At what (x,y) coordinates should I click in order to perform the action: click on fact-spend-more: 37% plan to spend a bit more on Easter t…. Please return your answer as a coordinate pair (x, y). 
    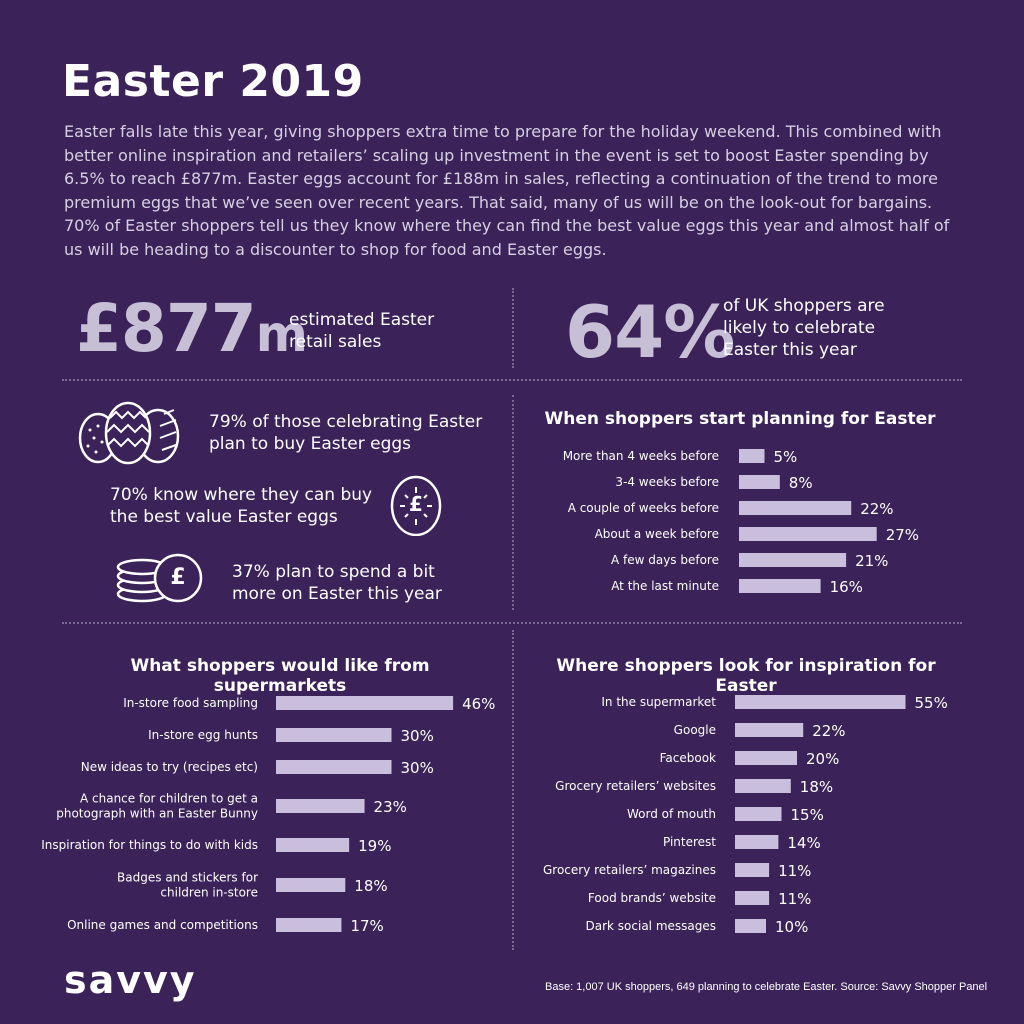
    Looking at the image, I should click on (337, 583).